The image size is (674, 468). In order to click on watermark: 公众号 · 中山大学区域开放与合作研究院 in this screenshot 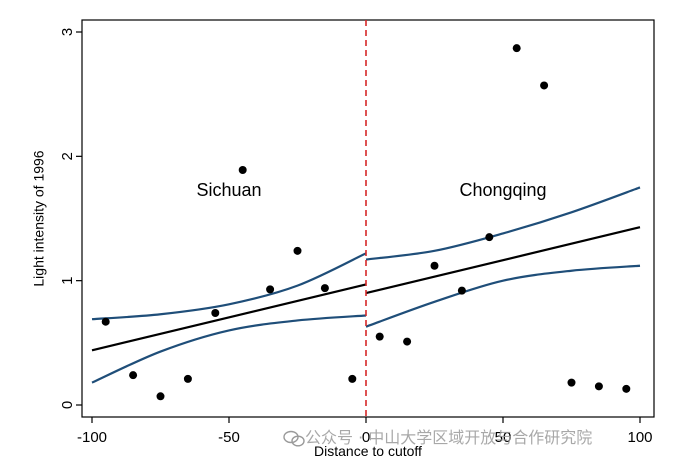, I will do `click(437, 437)`.